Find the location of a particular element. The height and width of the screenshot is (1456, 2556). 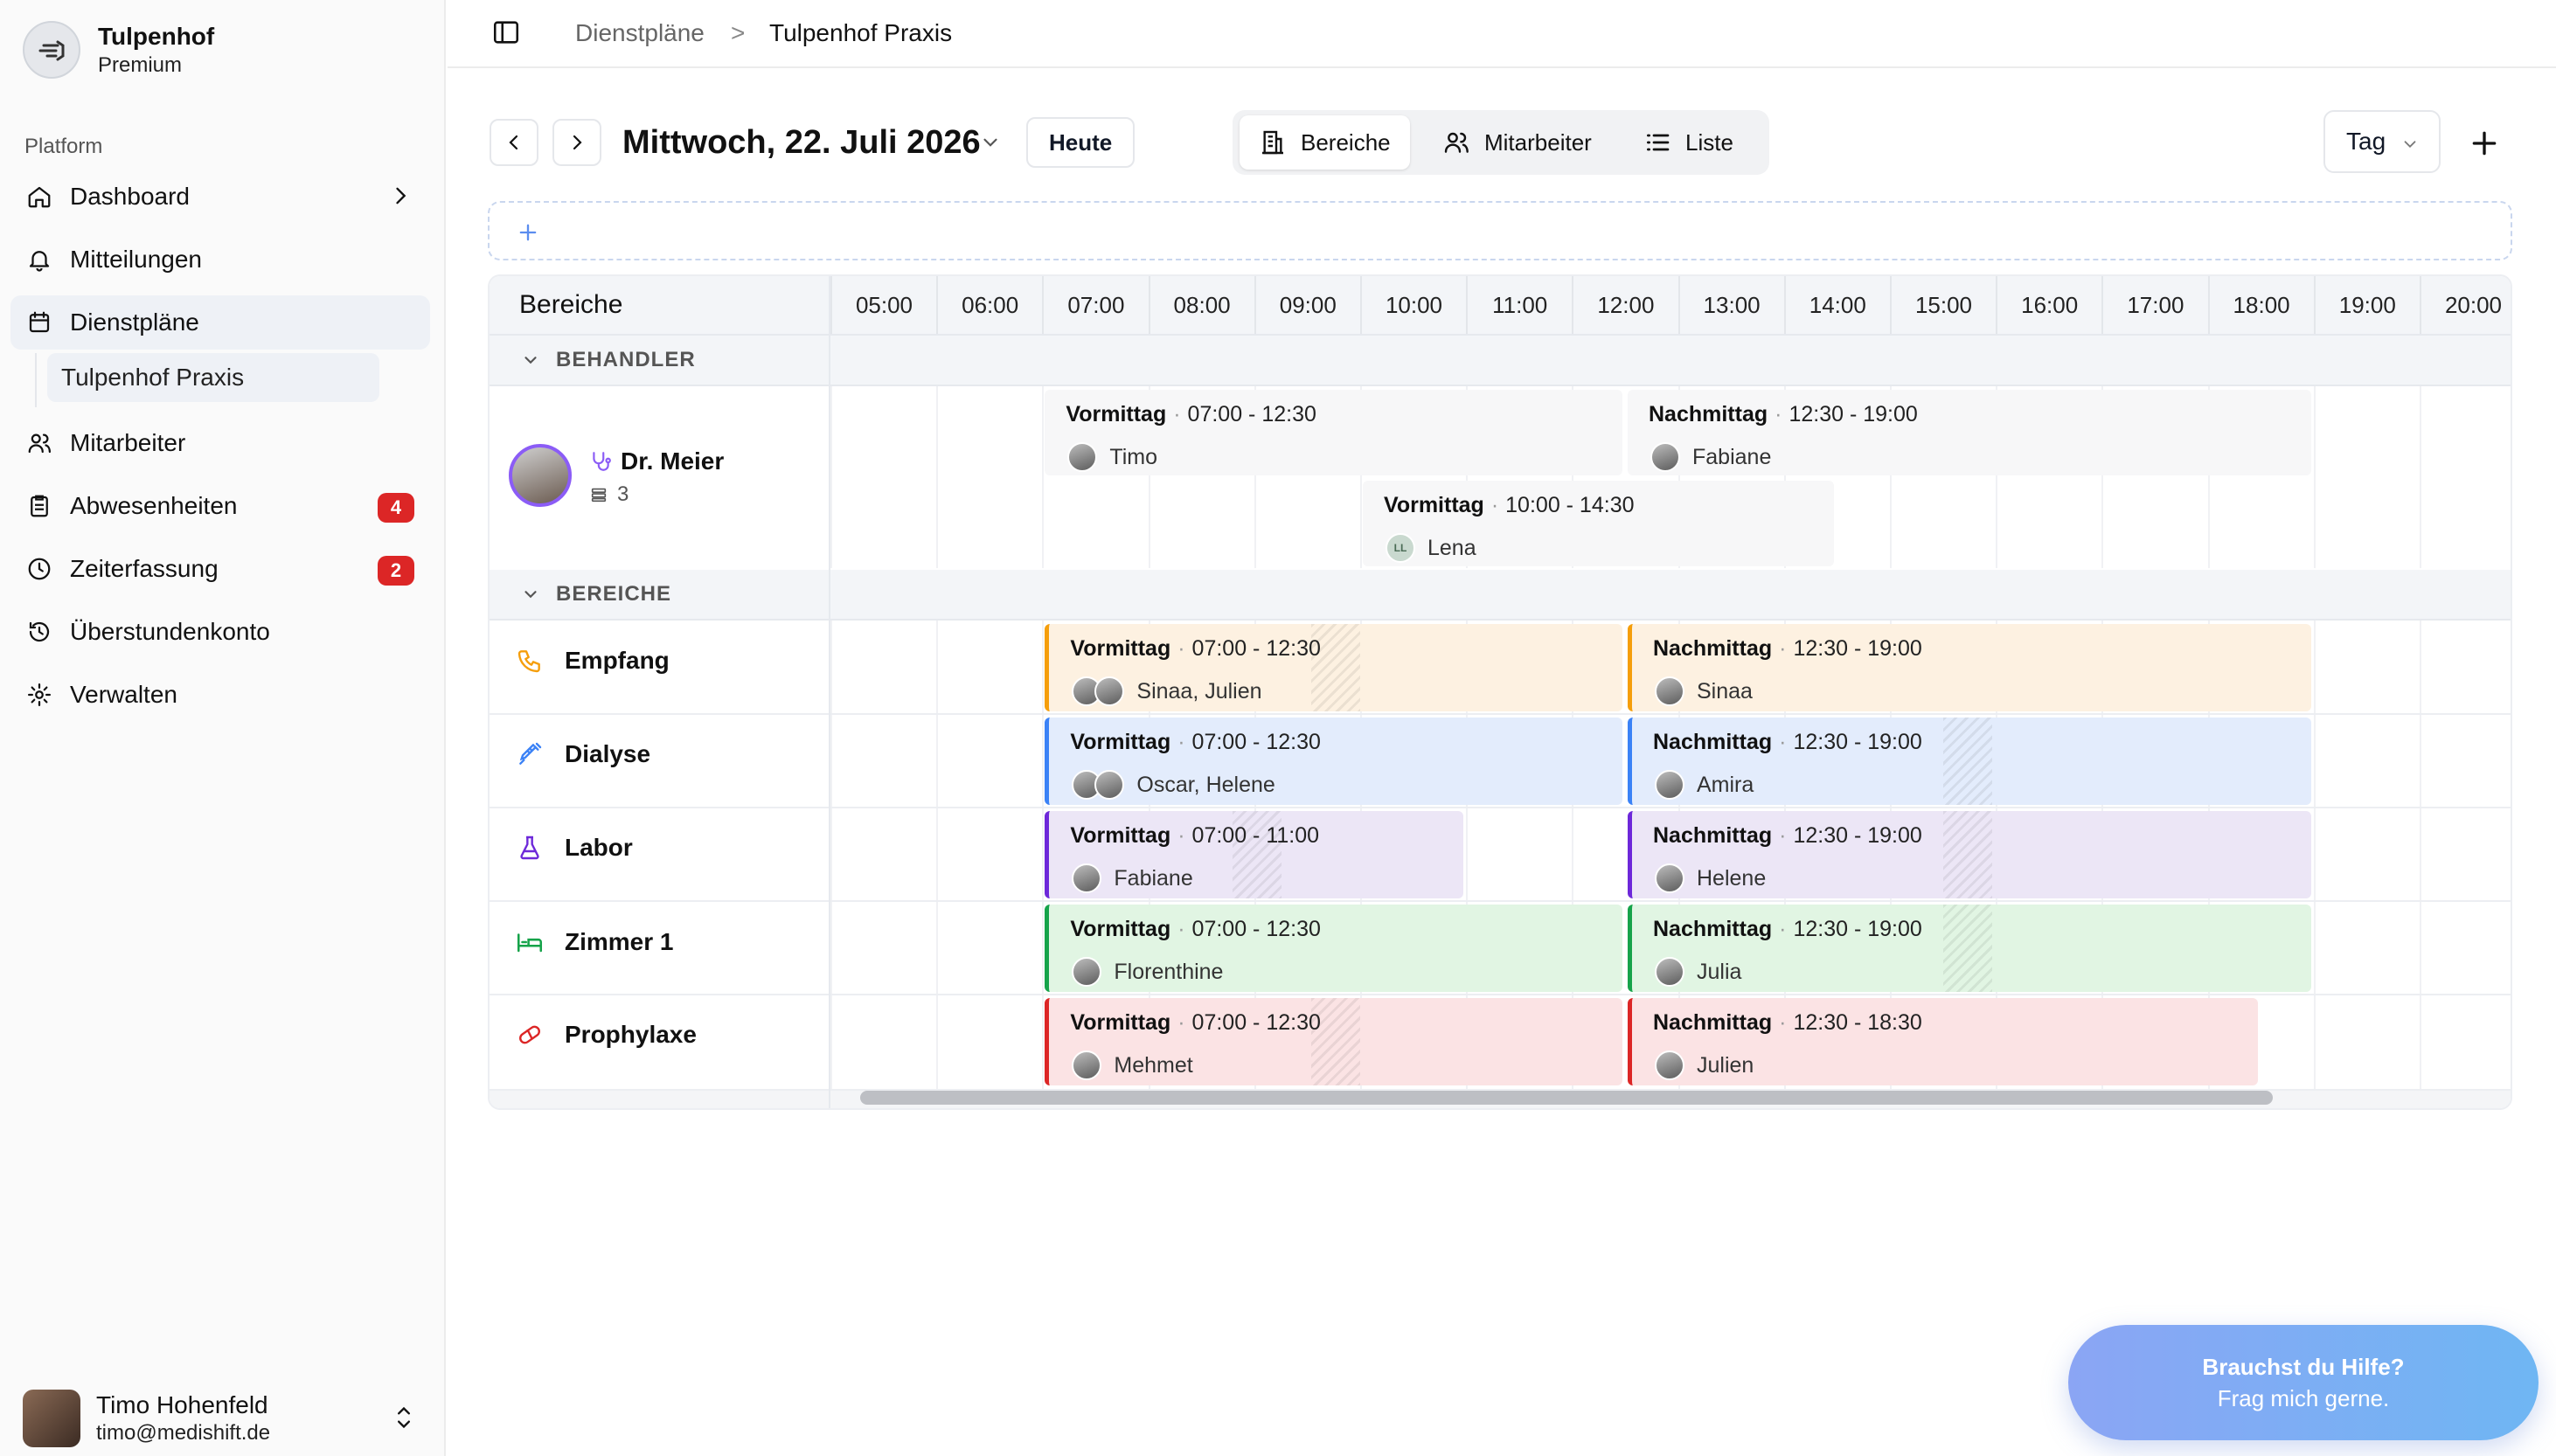

sidebar-item-zeiterfassung: Zeiterfassung 2 is located at coordinates (220, 569).